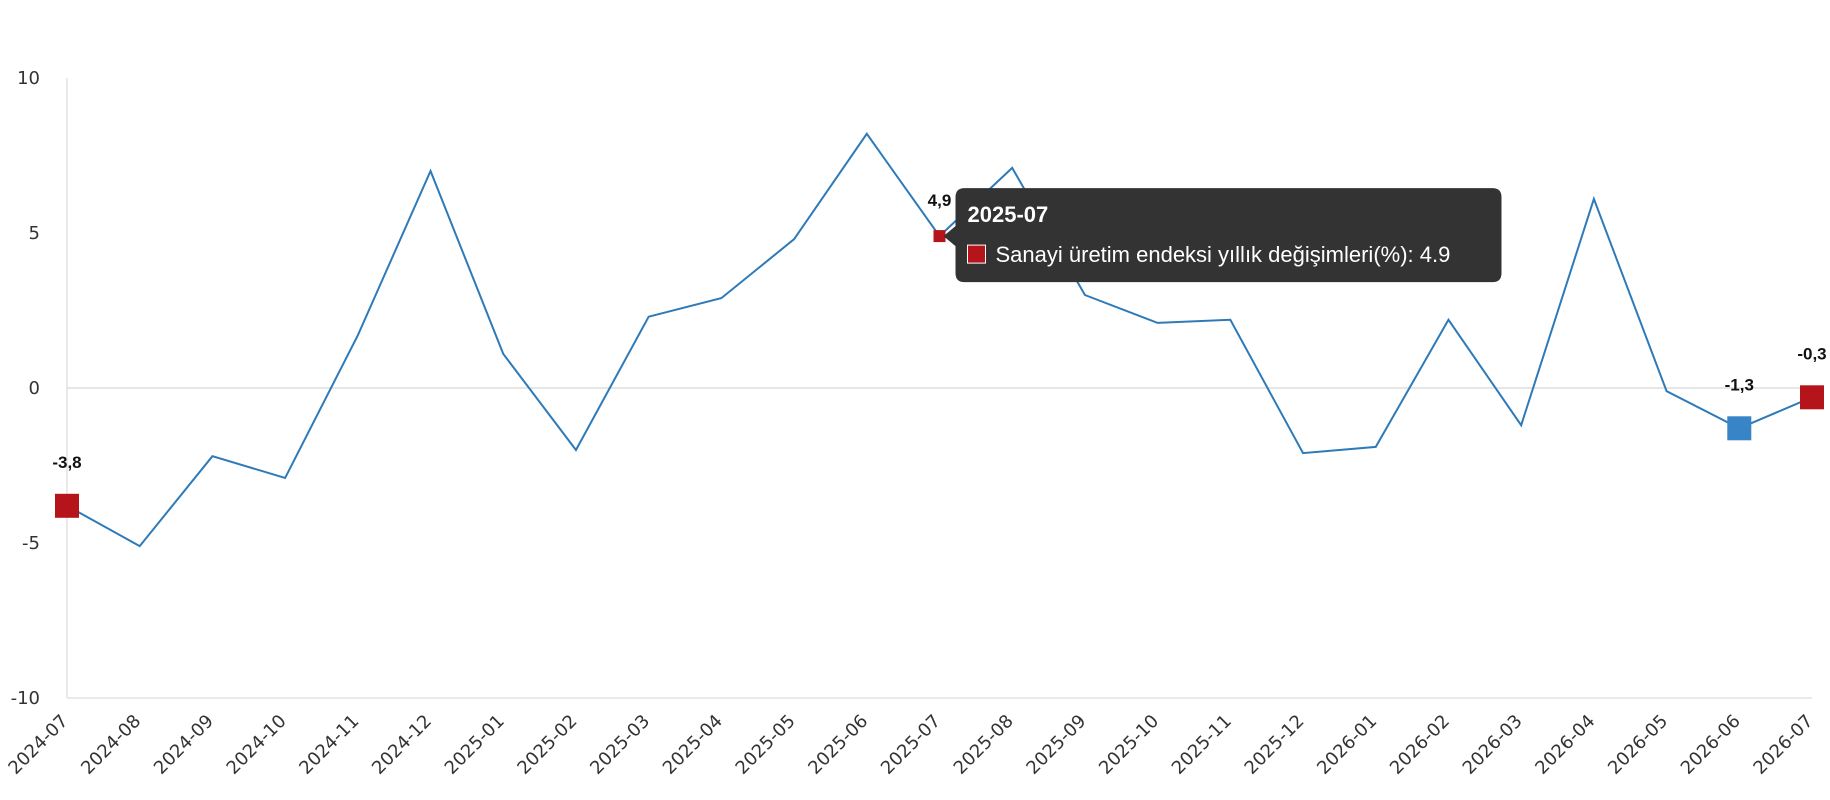 The image size is (1830, 800). I want to click on x-tick-label: 2025-12, so click(1275, 745).